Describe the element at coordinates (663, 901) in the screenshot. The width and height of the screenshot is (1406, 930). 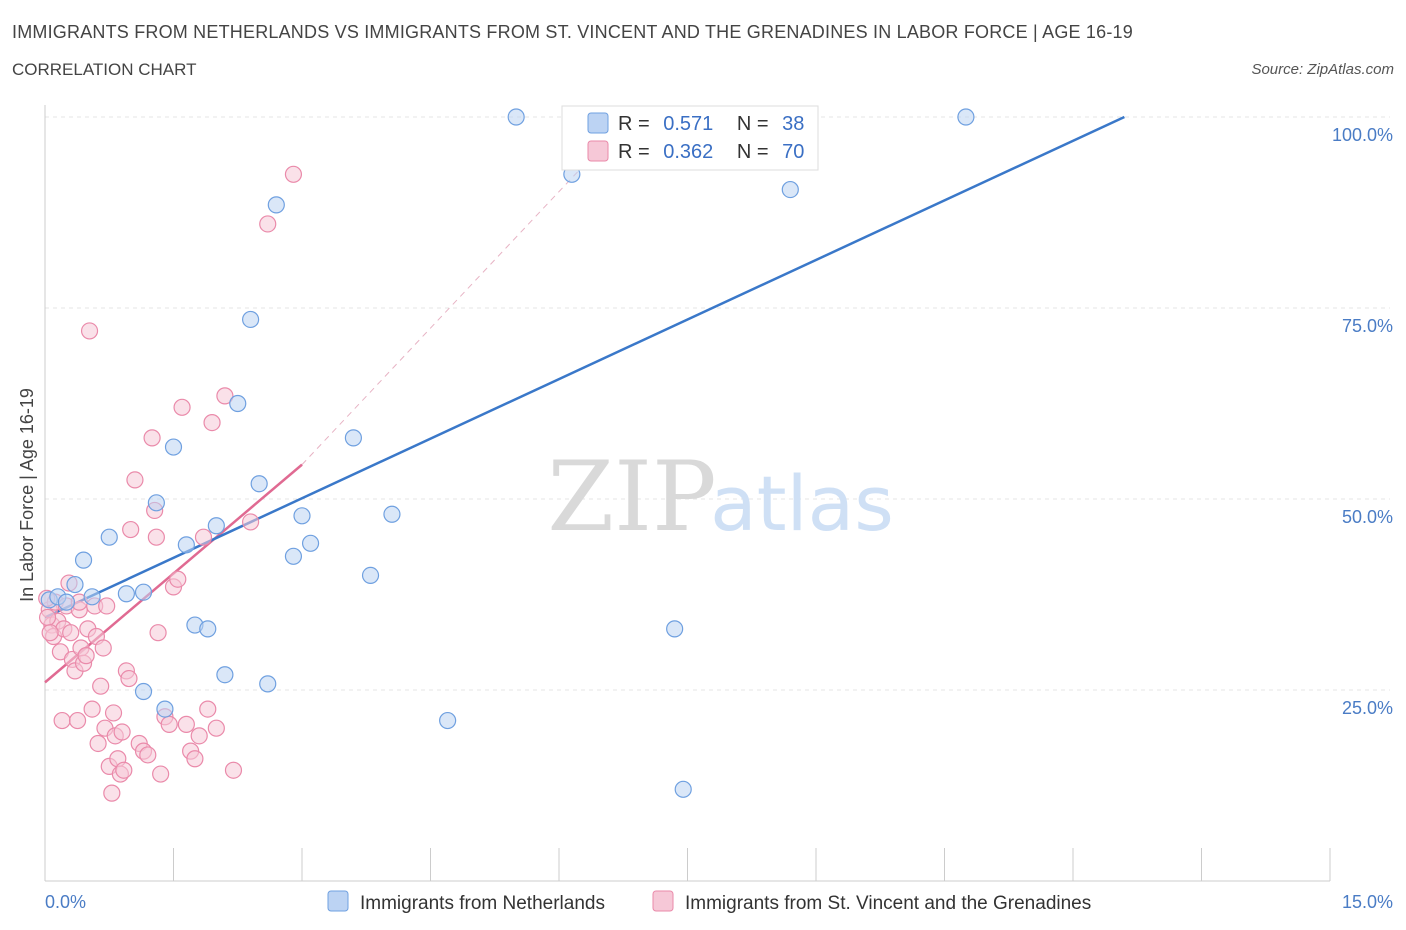
I see `legend-stvincent-swatch` at that location.